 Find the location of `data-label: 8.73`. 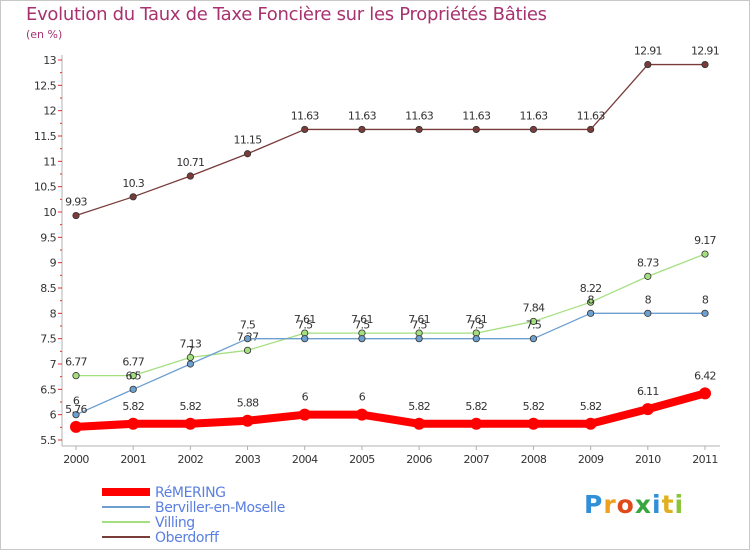

data-label: 8.73 is located at coordinates (648, 262).